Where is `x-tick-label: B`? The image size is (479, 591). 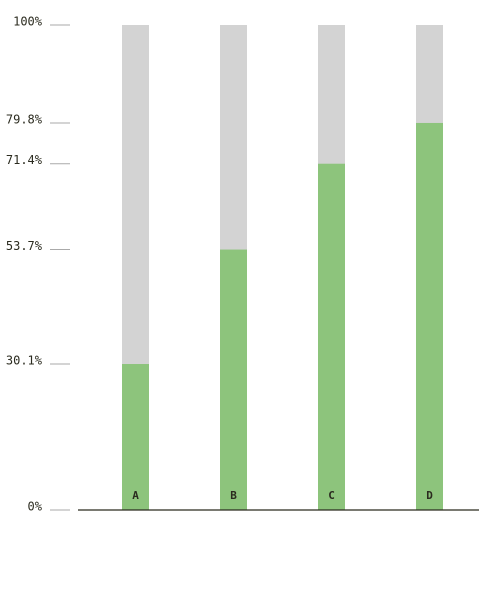
x-tick-label: B is located at coordinates (233, 495).